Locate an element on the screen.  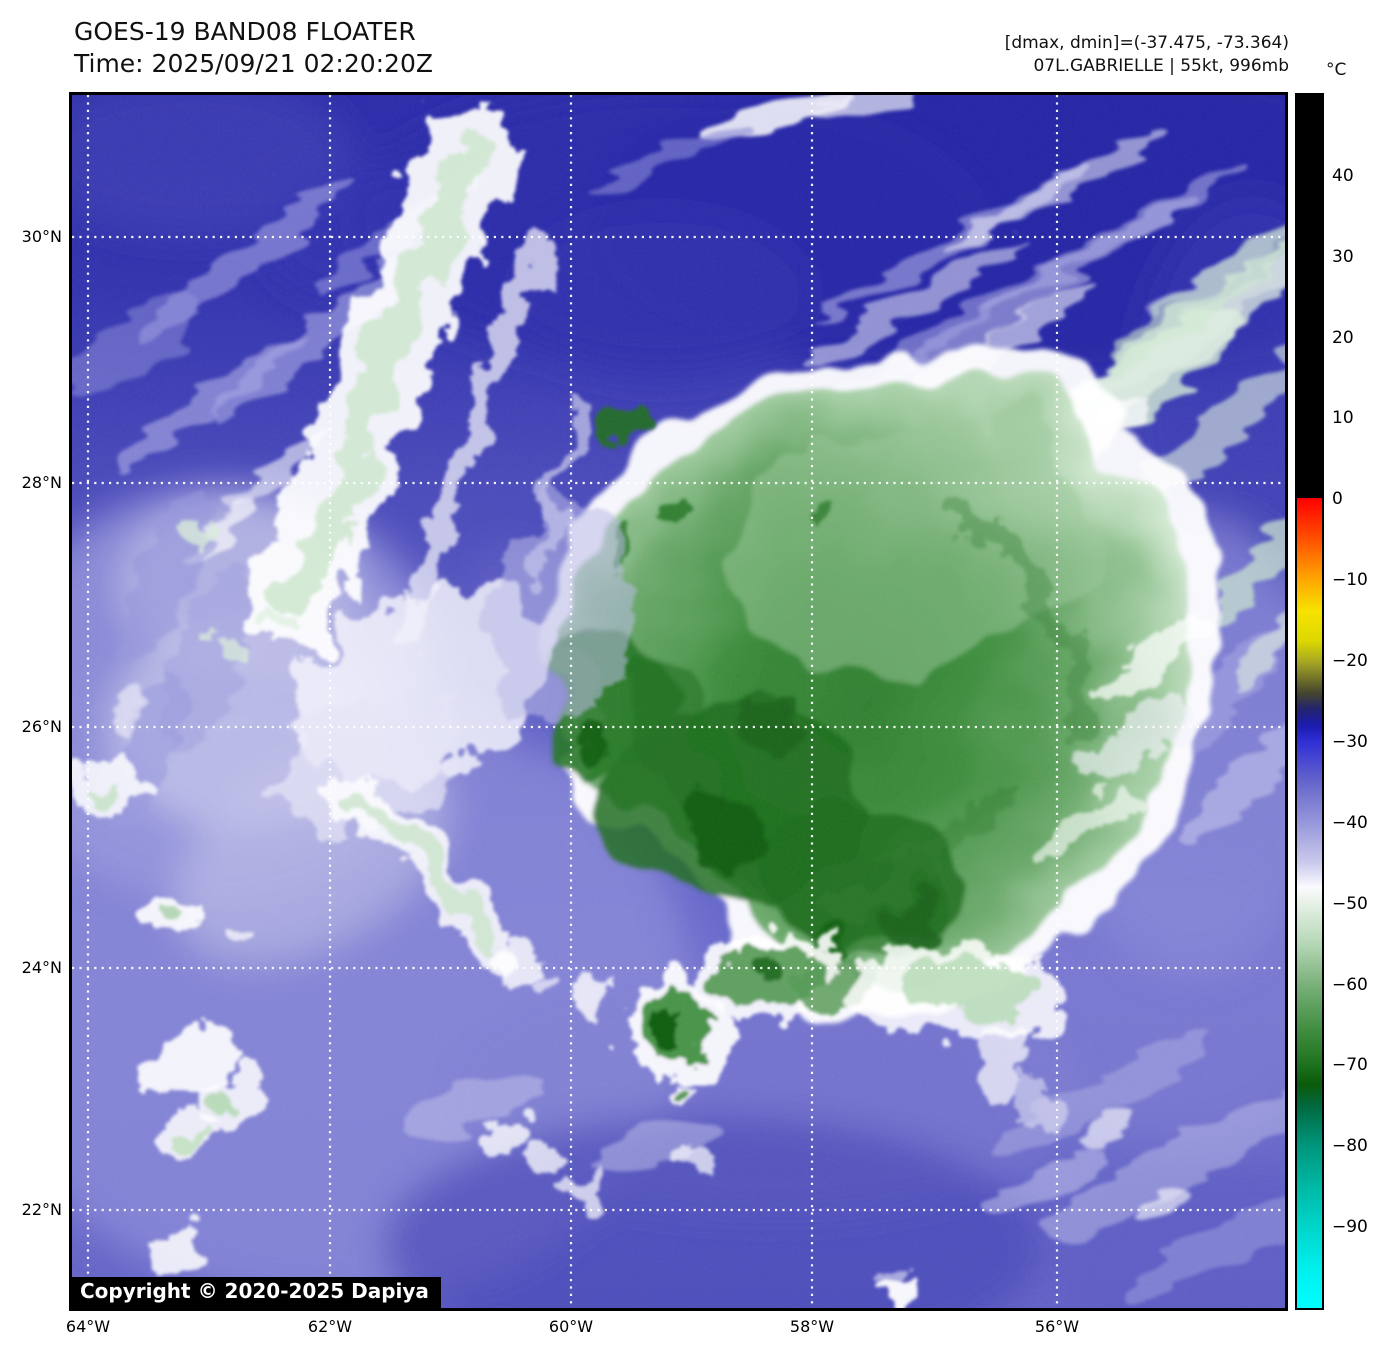
product-title: GOES-19 BAND08 FLOATER is located at coordinates (245, 31).